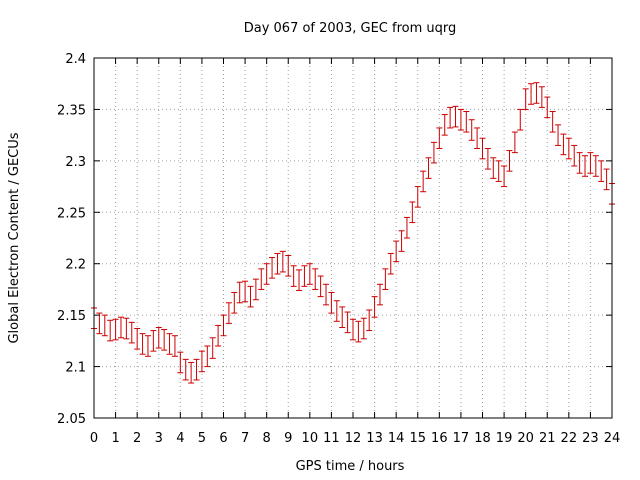 The image size is (640, 480). What do you see at coordinates (590, 438) in the screenshot?
I see `x-tick-label: 23` at bounding box center [590, 438].